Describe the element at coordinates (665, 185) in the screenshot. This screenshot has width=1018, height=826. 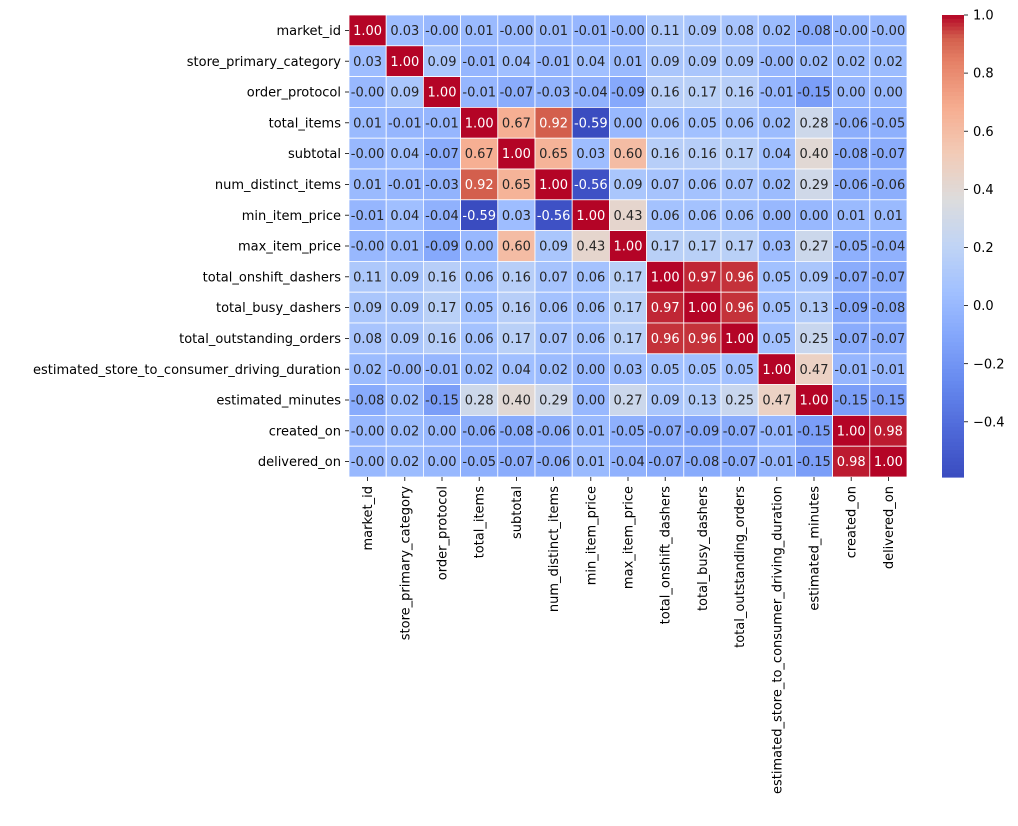
I see `cell-value-label: 0.07` at that location.